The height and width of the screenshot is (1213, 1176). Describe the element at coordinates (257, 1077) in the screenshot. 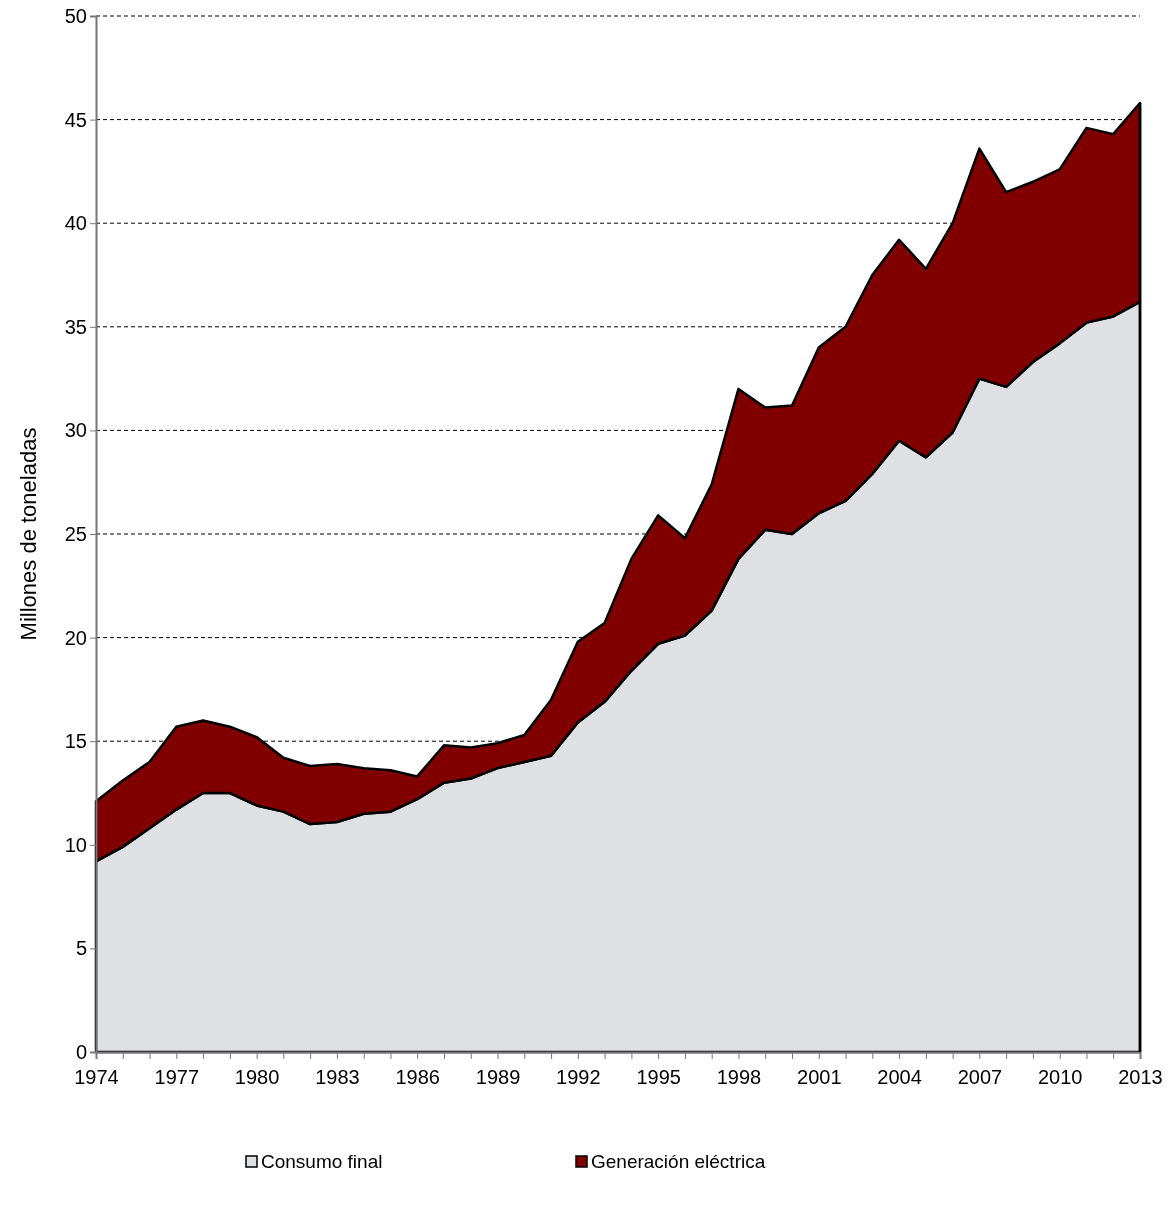

I see `x-tick-label: 1980` at that location.